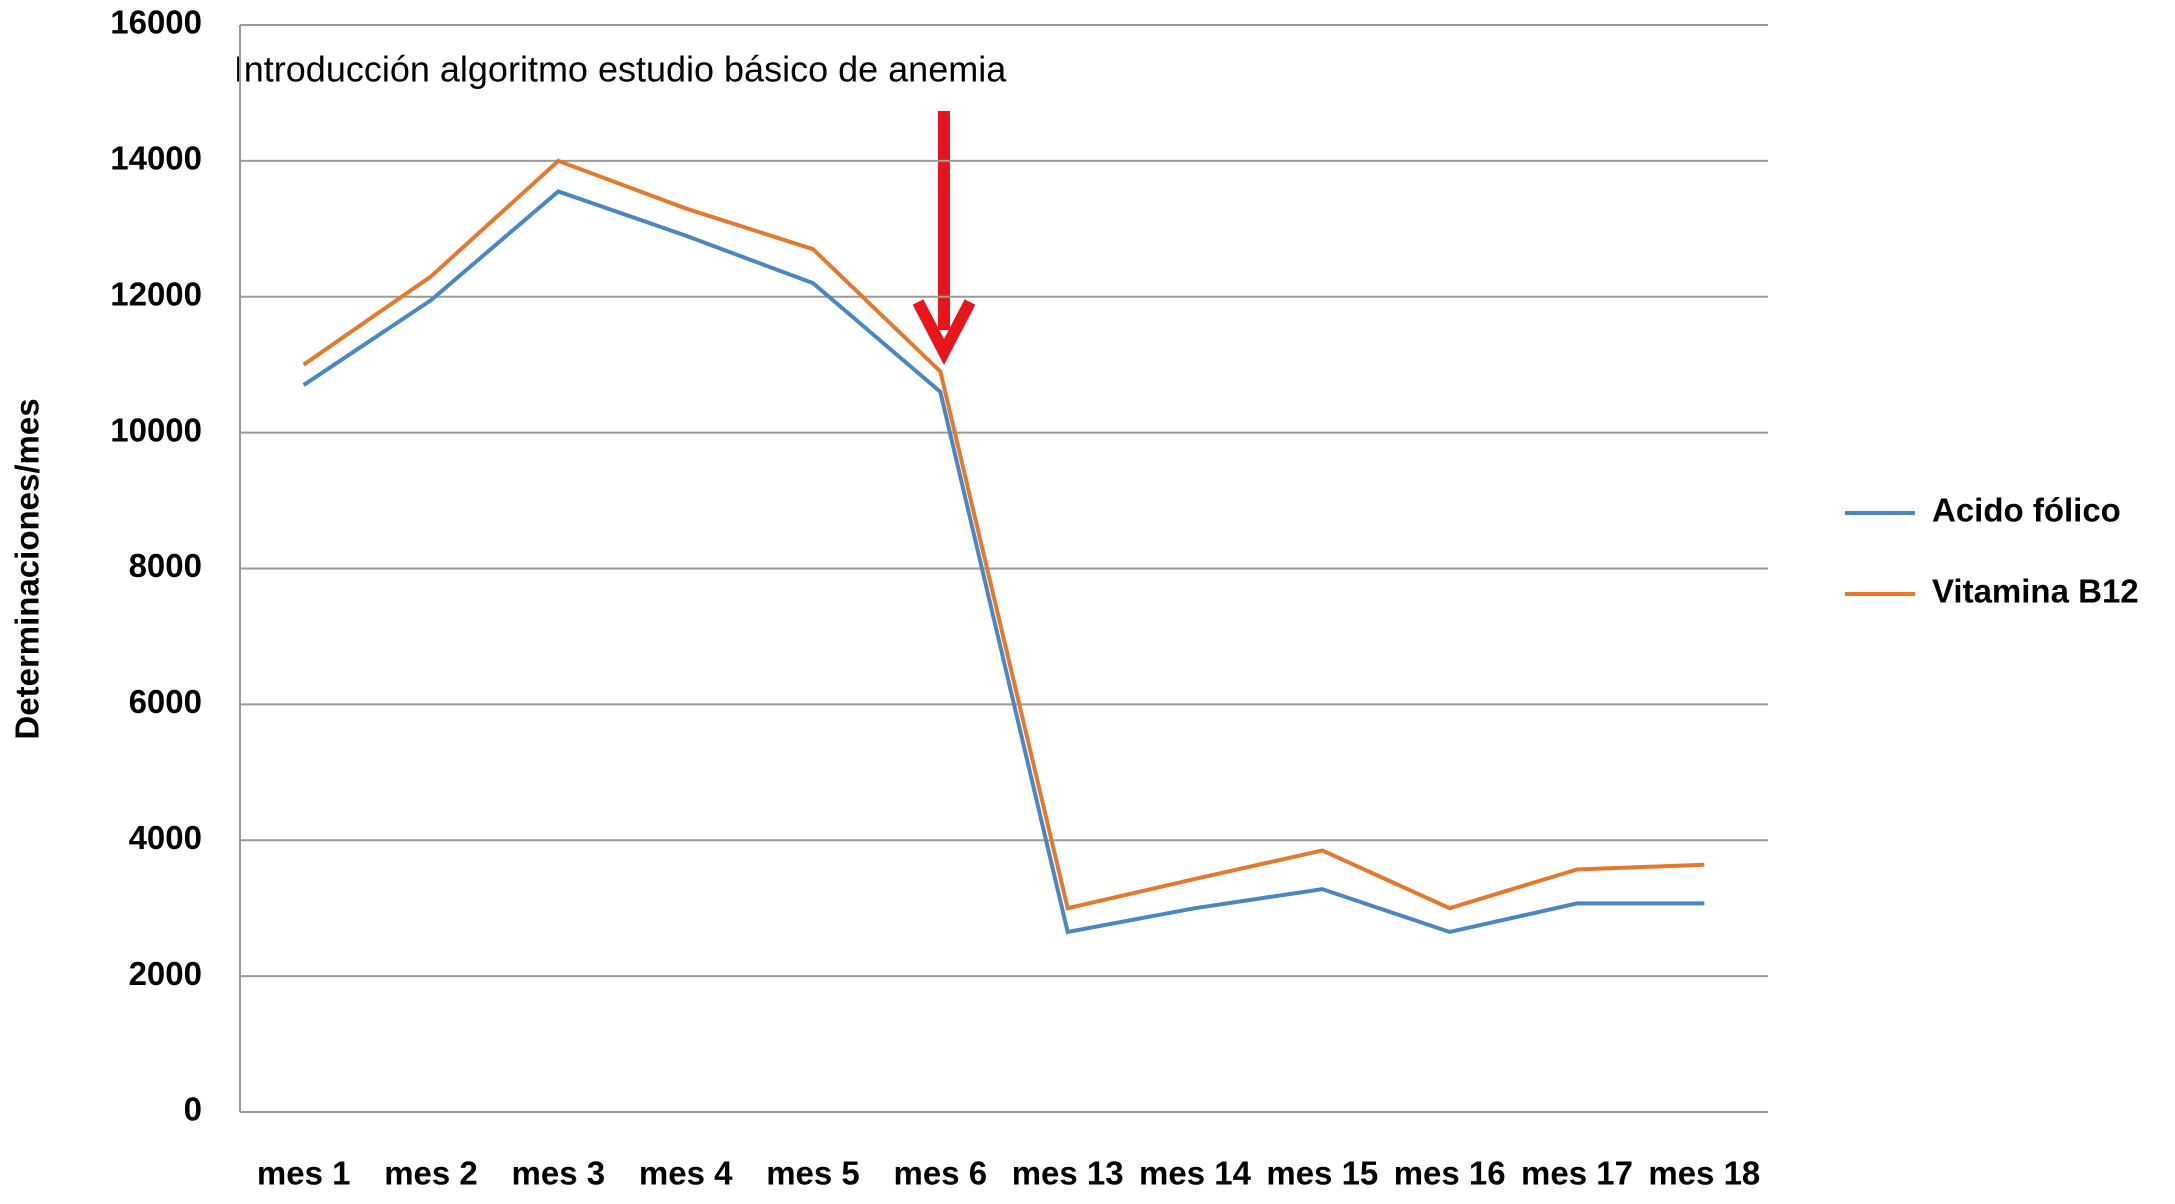 Image resolution: width=2175 pixels, height=1204 pixels. I want to click on x-tick-label: mes 15, so click(1322, 1173).